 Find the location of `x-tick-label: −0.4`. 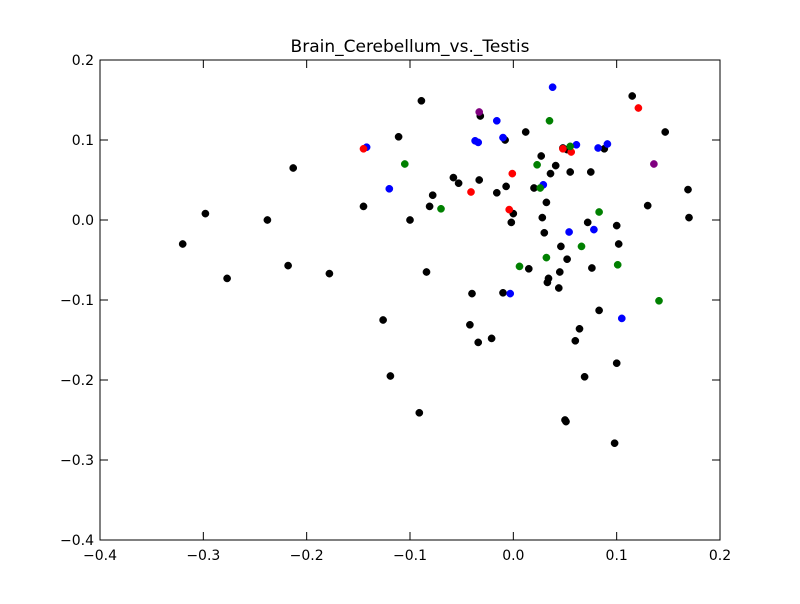

x-tick-label: −0.4 is located at coordinates (100, 556).